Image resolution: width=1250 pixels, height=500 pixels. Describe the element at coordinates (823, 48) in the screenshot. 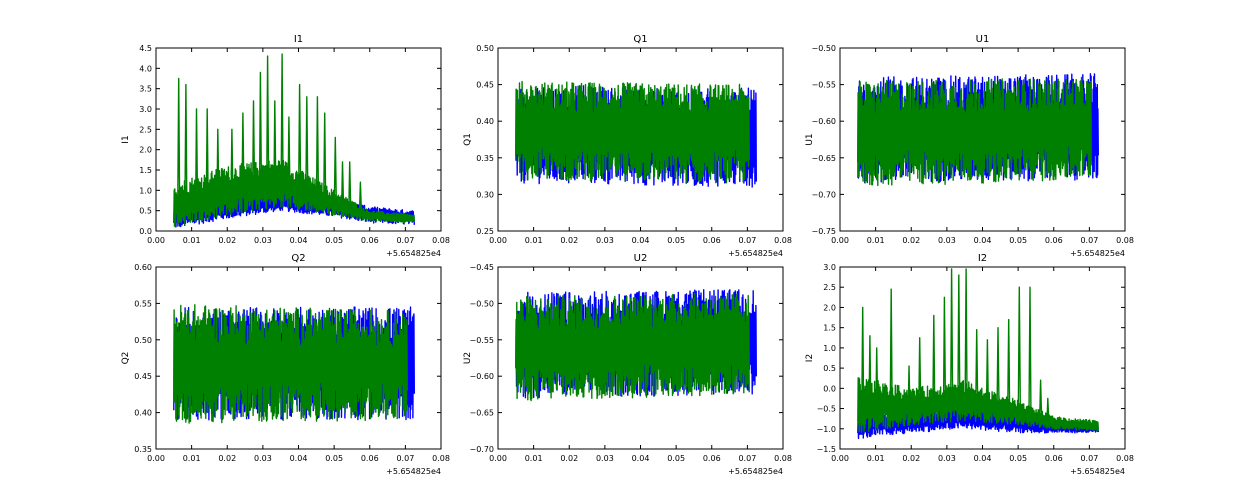

I see `y-tick-label: −0.50` at that location.